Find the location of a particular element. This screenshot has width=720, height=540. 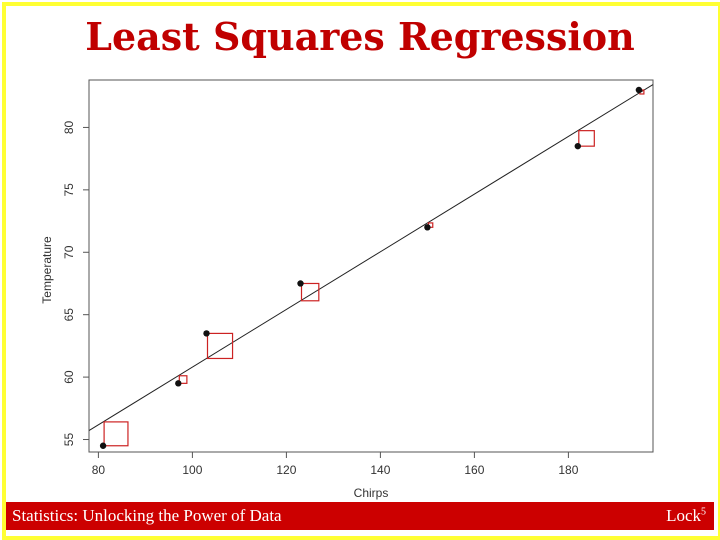

y-tick-label: 80 is located at coordinates (69, 127).